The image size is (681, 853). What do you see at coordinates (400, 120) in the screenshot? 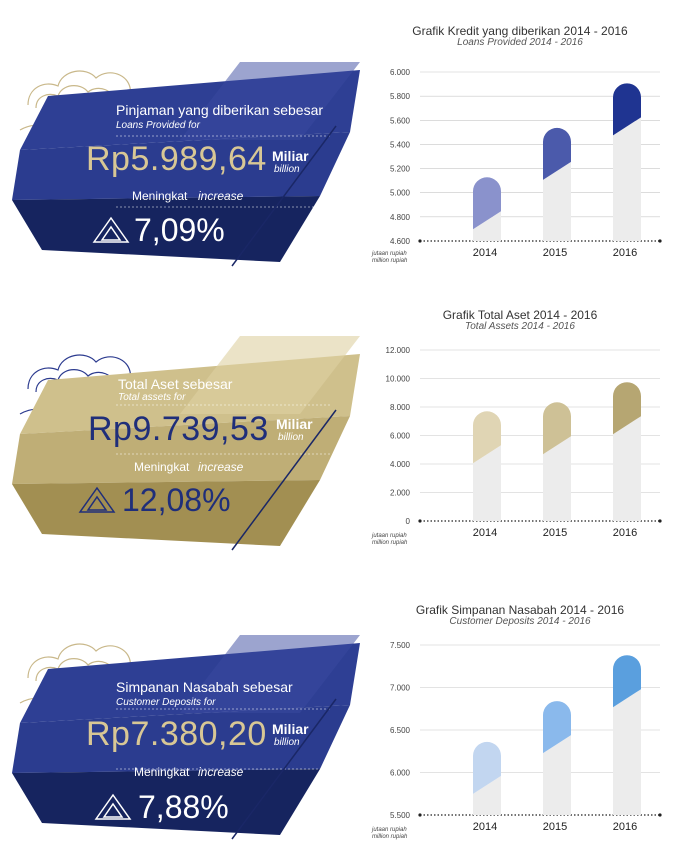
I see `y-tick-label: 5.600` at bounding box center [400, 120].